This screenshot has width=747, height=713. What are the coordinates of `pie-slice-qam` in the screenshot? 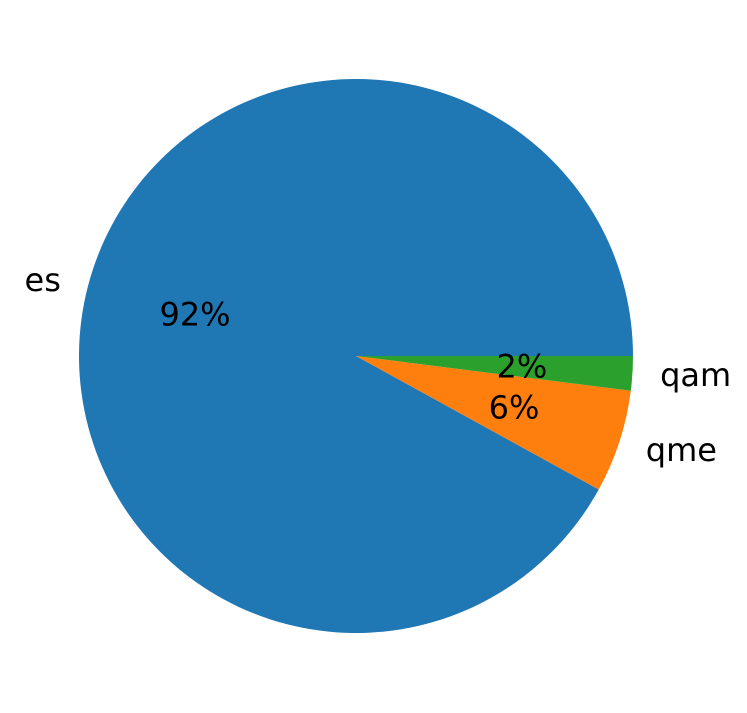 It's located at (494, 373).